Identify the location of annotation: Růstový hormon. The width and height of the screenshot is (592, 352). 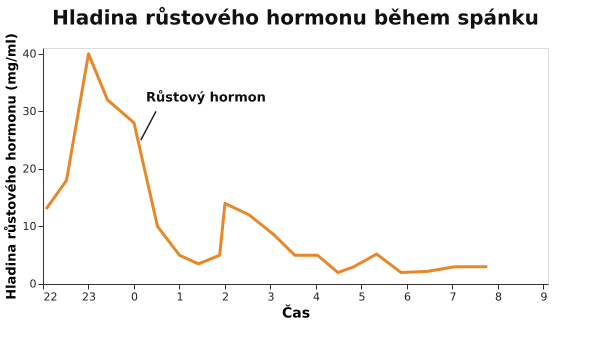
(206, 97).